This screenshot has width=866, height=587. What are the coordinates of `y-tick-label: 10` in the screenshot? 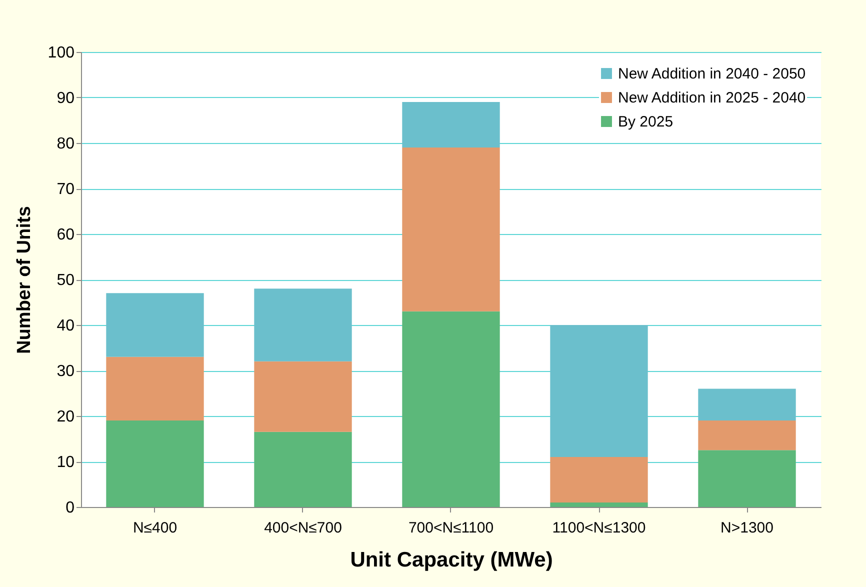 It's located at (65, 462).